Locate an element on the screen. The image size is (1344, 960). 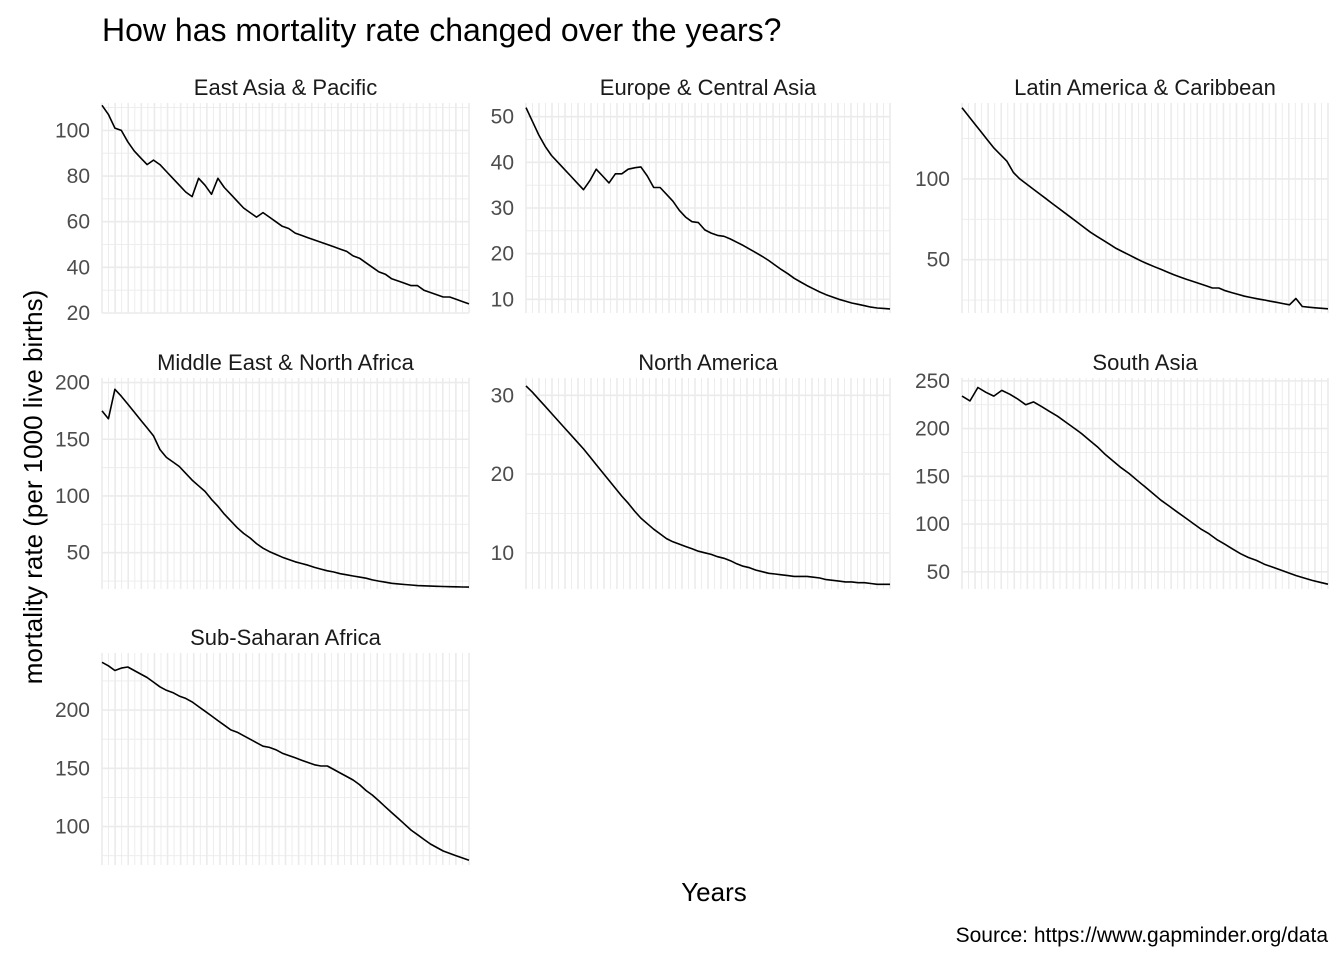
facet-sub-saharan-africa: 100 150 200 Sub-Saharan Africa is located at coordinates (262, 745).